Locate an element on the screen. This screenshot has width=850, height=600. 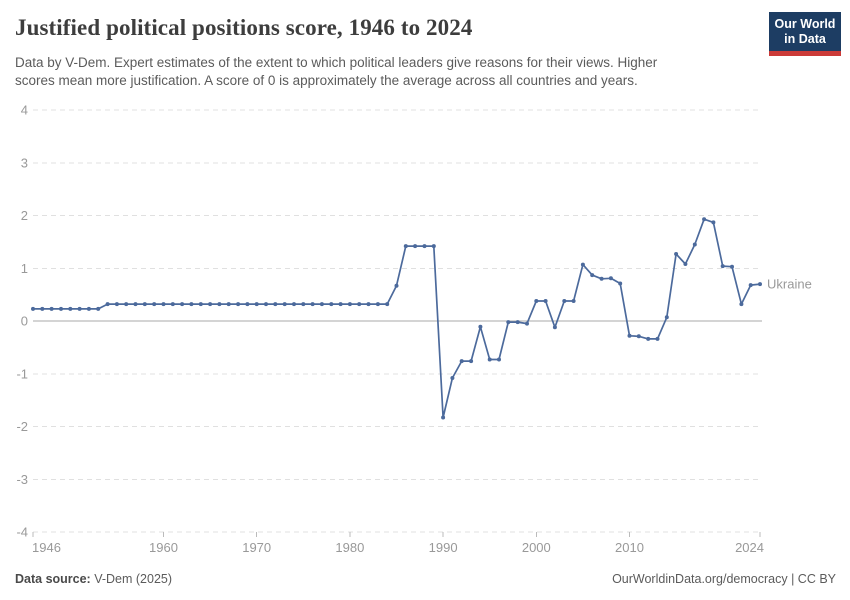
data-point-2019 is located at coordinates (713, 222).